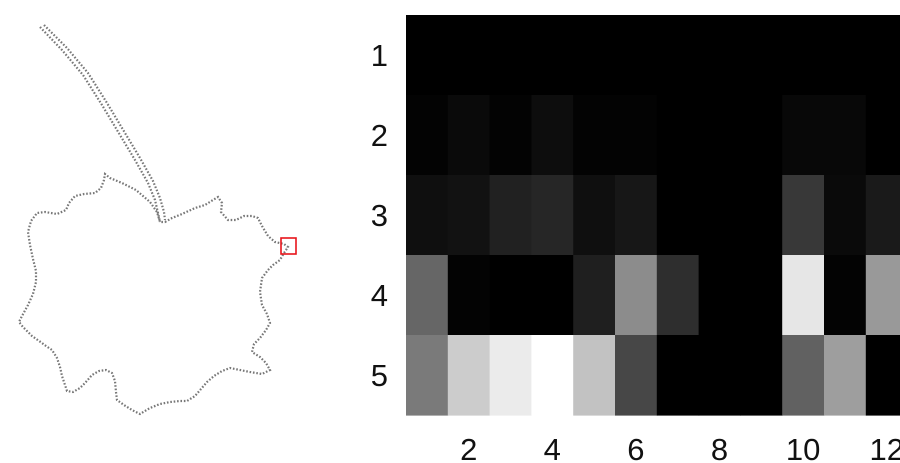 This screenshot has width=900, height=463. What do you see at coordinates (469, 375) in the screenshot?
I see `heatmap-cell-r5-c2` at bounding box center [469, 375].